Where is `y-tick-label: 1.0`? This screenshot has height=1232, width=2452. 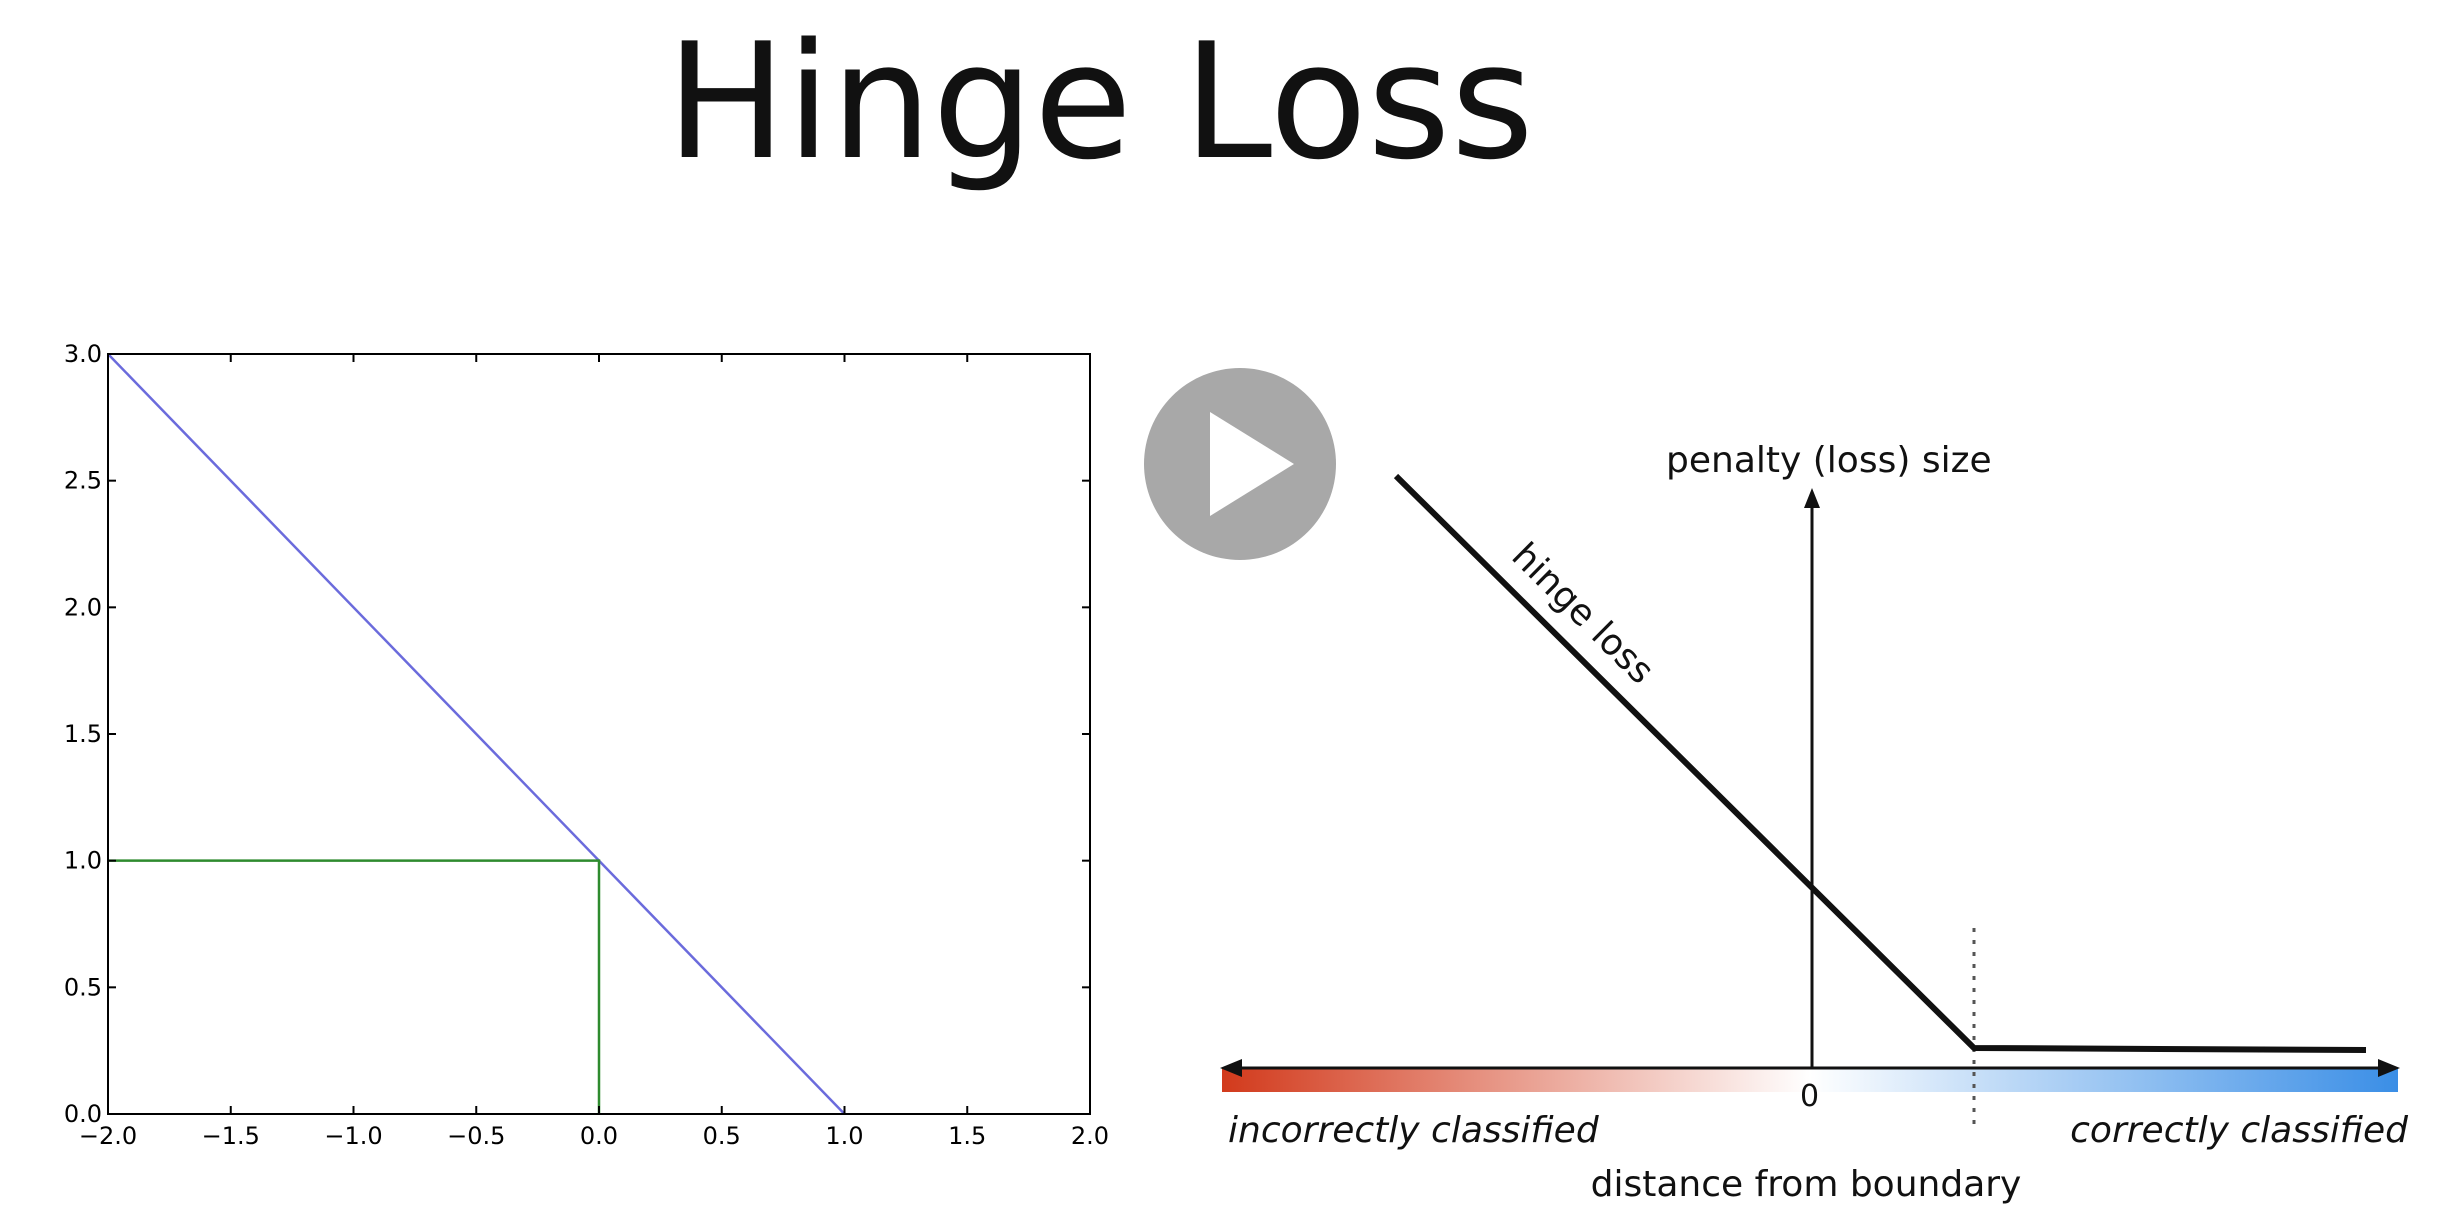
y-tick-label: 1.0 is located at coordinates (83, 861).